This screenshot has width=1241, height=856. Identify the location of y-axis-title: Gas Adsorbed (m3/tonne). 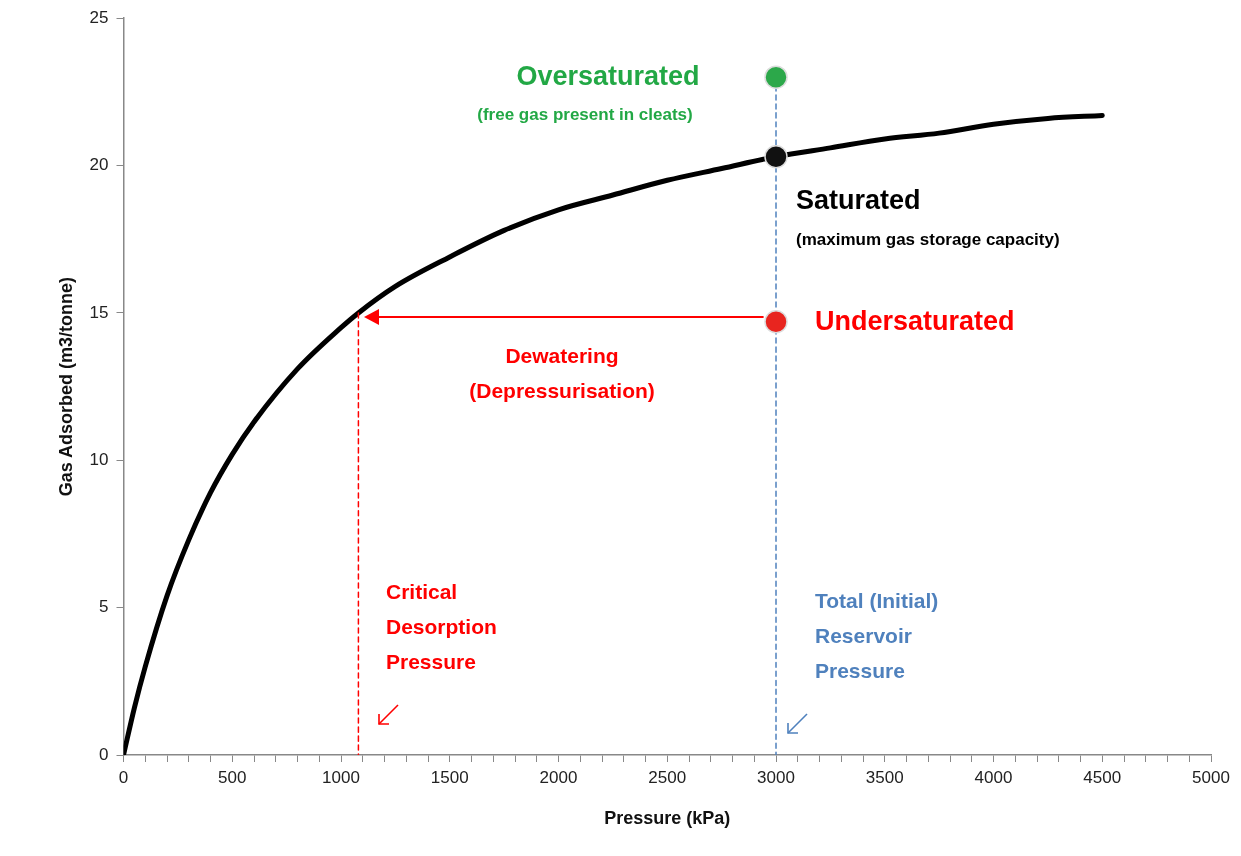
(65, 386).